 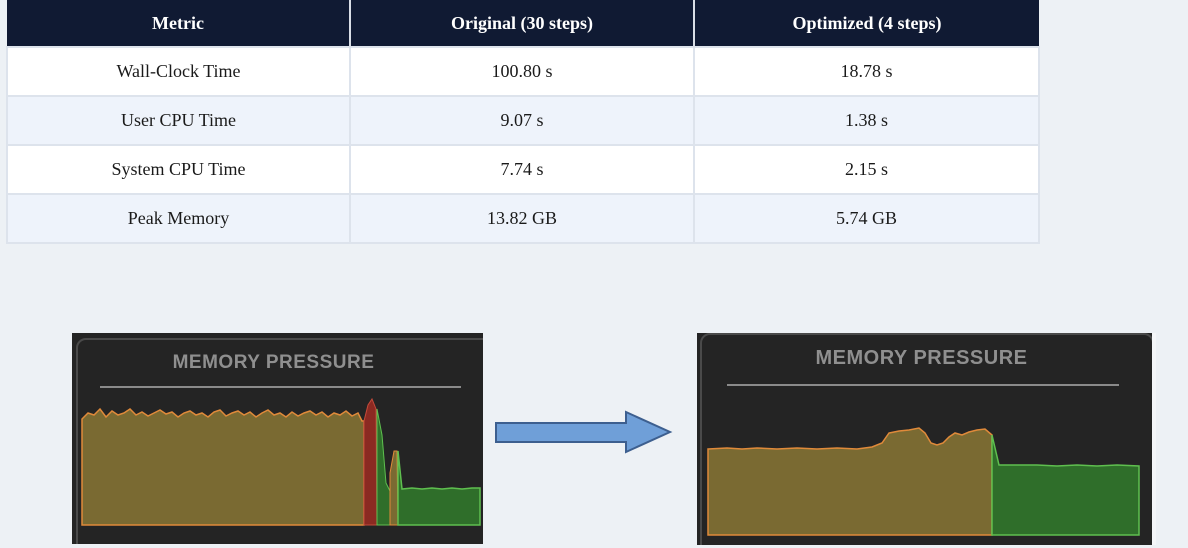 I want to click on memory-pressure-before-image: MEMORY PRESSURE, so click(x=277, y=438).